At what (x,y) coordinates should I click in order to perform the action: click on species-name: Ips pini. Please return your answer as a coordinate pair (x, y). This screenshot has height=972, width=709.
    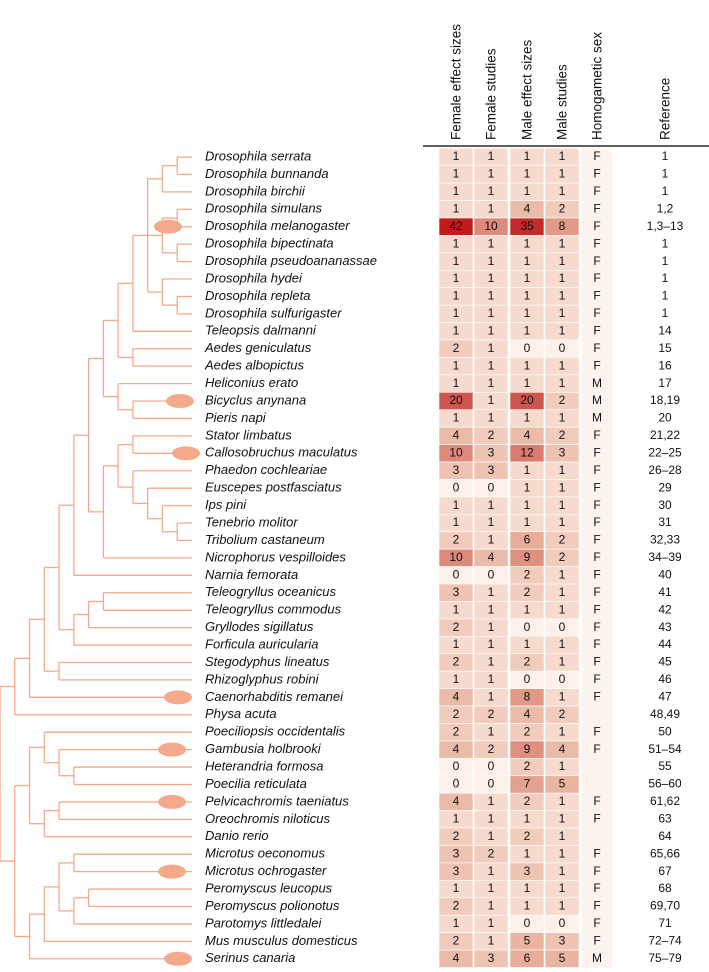
    Looking at the image, I should click on (226, 504).